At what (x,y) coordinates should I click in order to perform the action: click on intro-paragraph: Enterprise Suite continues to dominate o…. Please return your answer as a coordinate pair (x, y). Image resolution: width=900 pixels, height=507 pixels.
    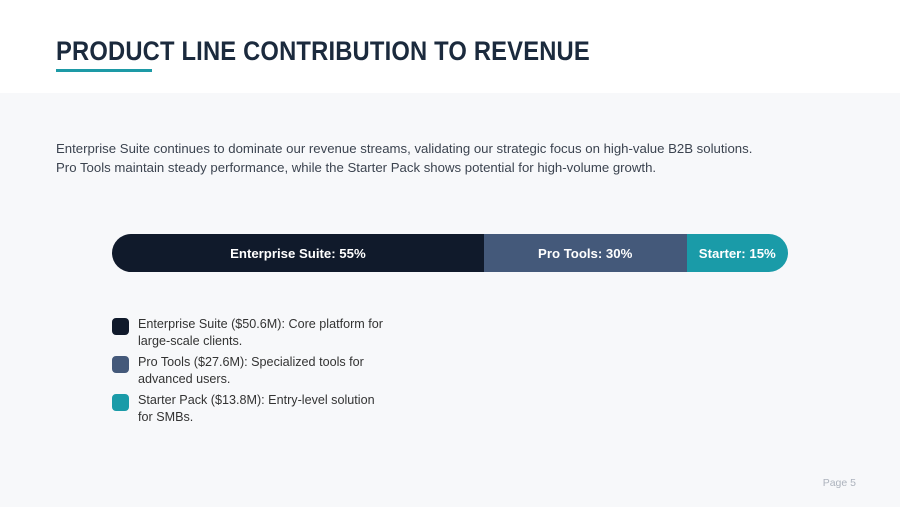
    Looking at the image, I should click on (451, 158).